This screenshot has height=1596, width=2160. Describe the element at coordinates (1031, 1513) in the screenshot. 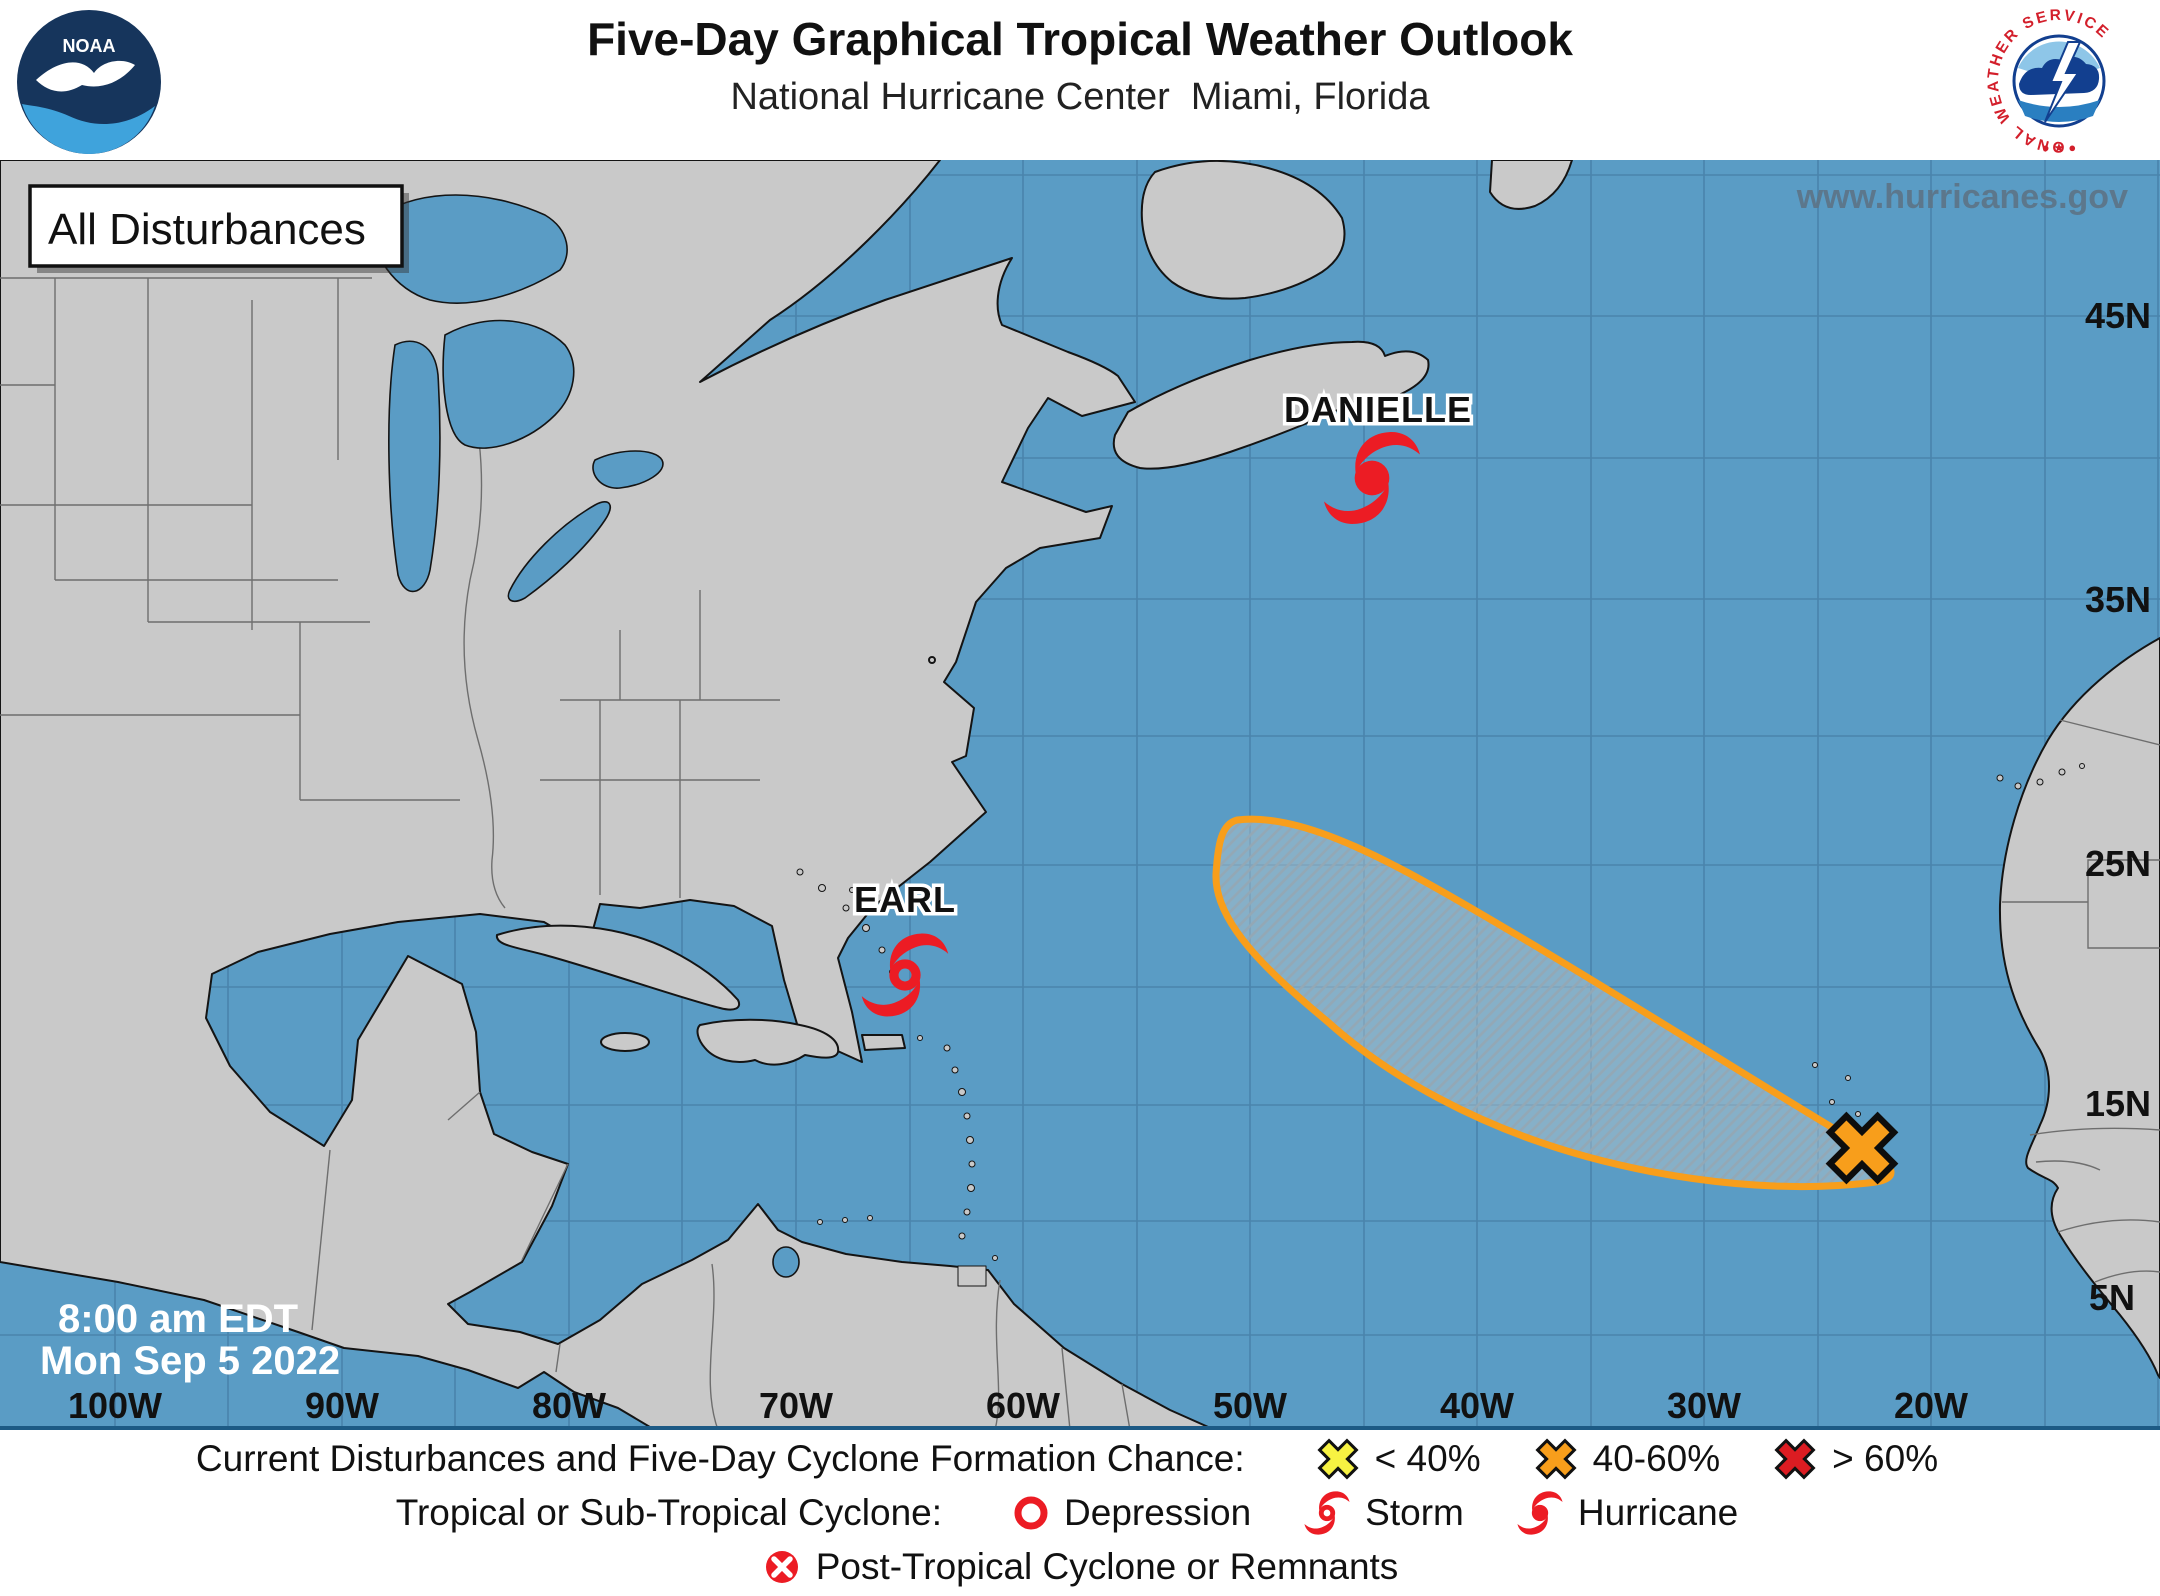

I see `depression-icon` at that location.